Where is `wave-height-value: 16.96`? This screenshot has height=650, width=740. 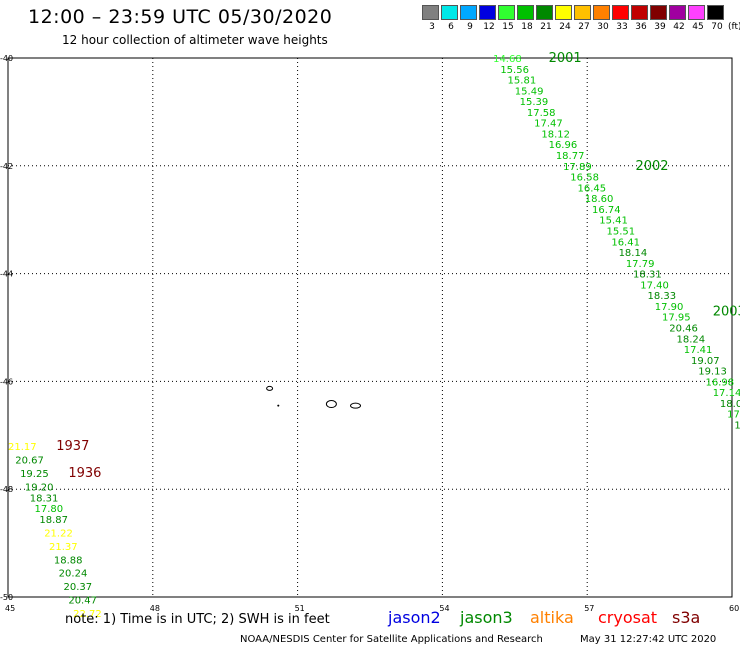 wave-height-value: 16.96 is located at coordinates (563, 145).